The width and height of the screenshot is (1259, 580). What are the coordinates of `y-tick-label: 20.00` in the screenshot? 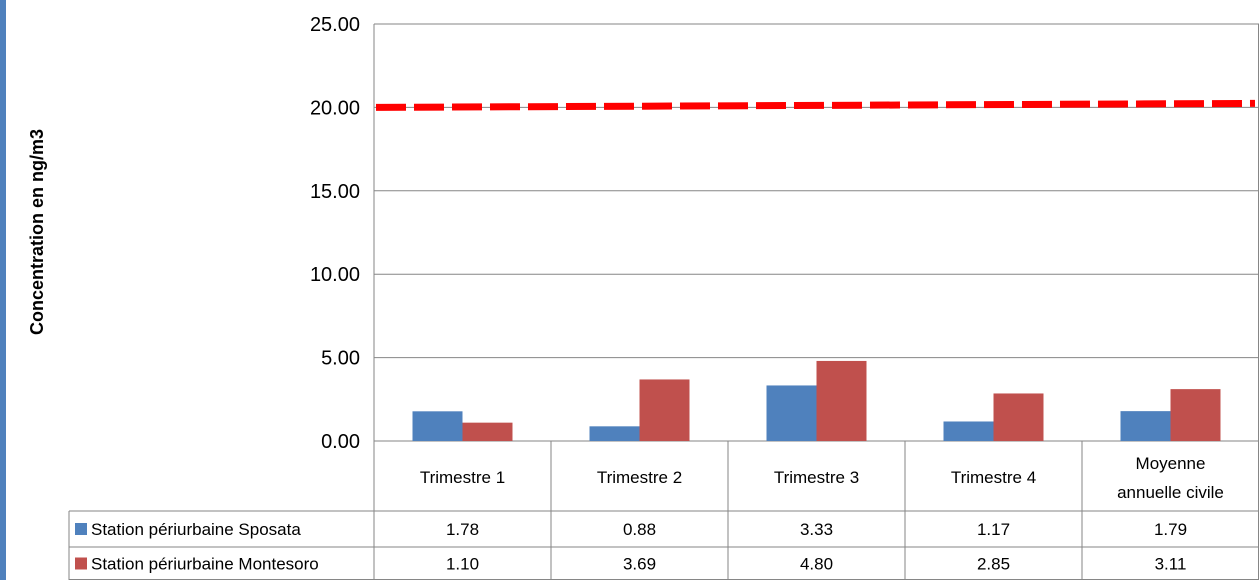 It's located at (335, 108).